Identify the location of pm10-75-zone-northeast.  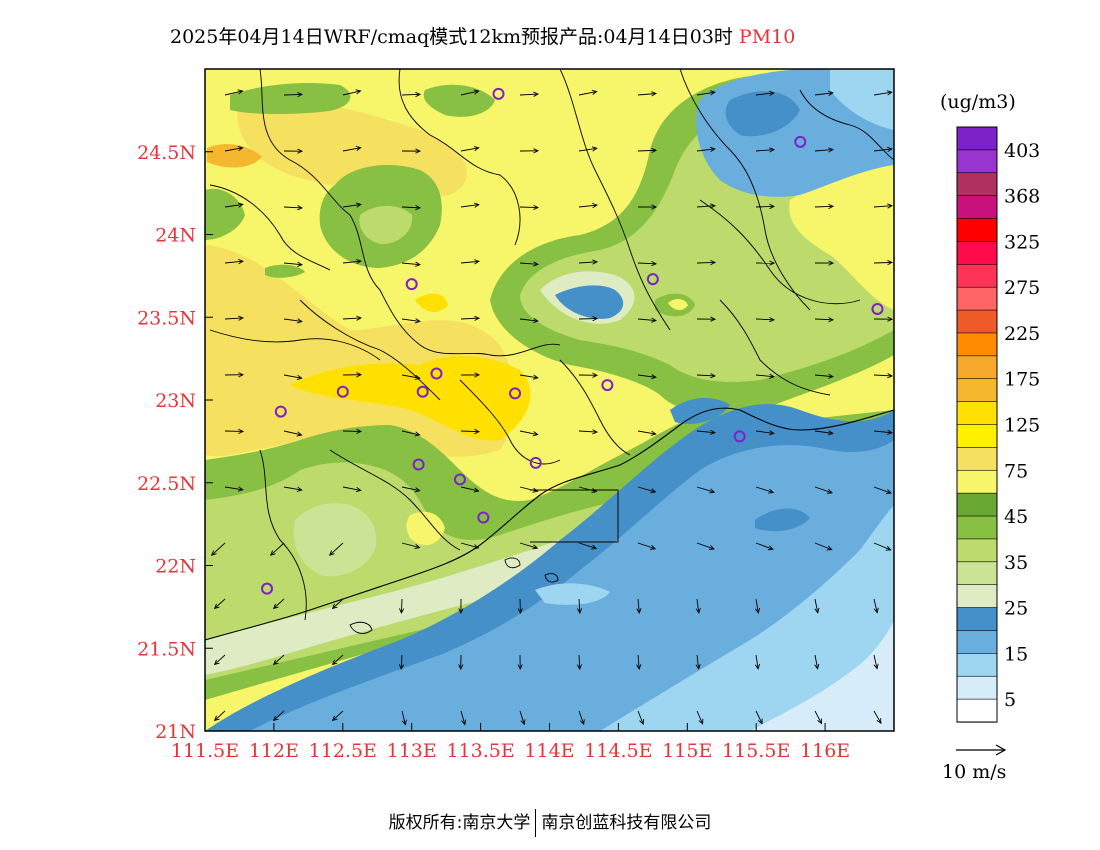
(841, 237).